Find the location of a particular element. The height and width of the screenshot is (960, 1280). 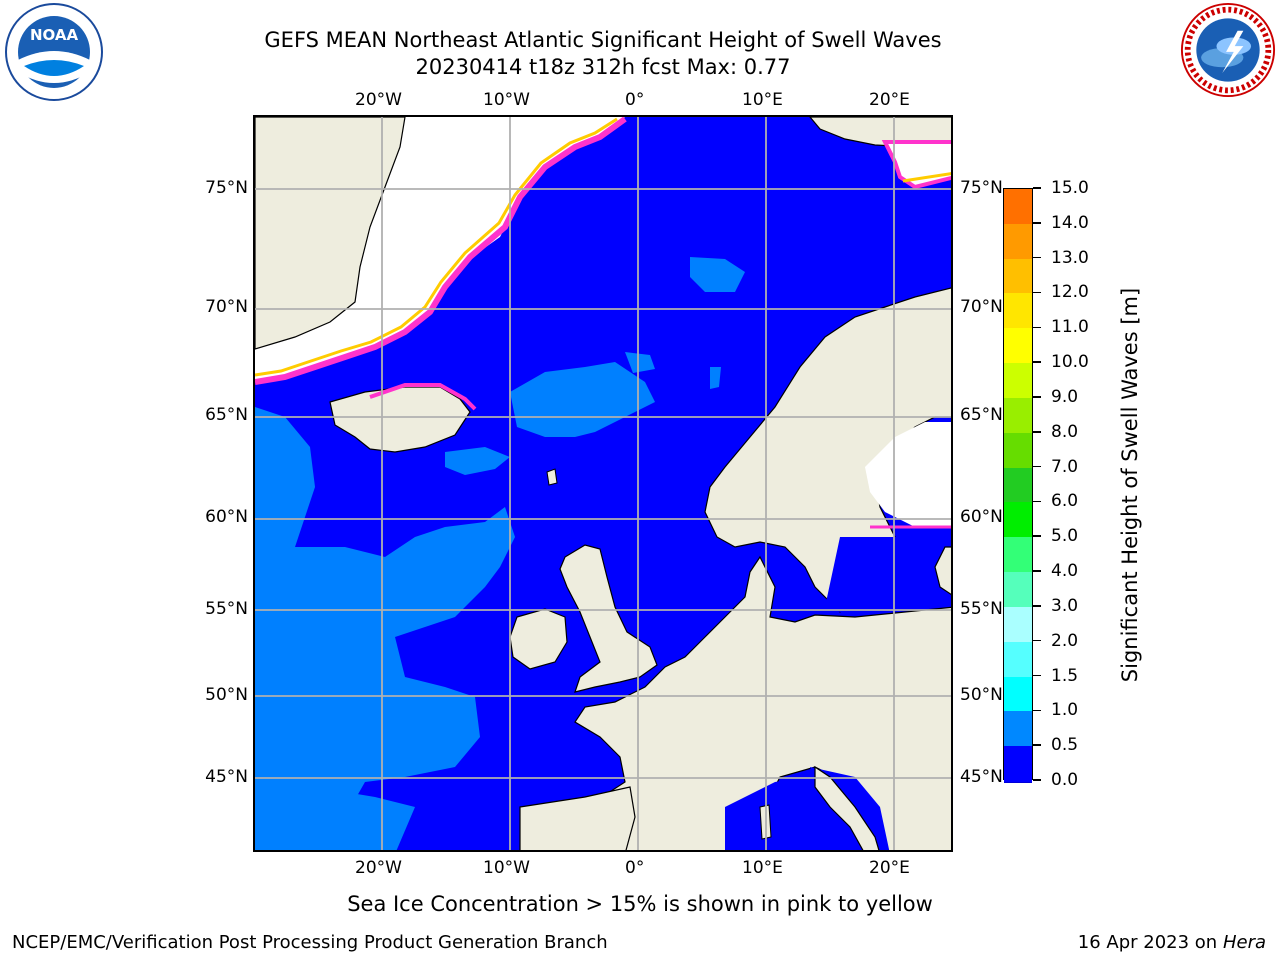

footer-host: Hera is located at coordinates (1244, 942).